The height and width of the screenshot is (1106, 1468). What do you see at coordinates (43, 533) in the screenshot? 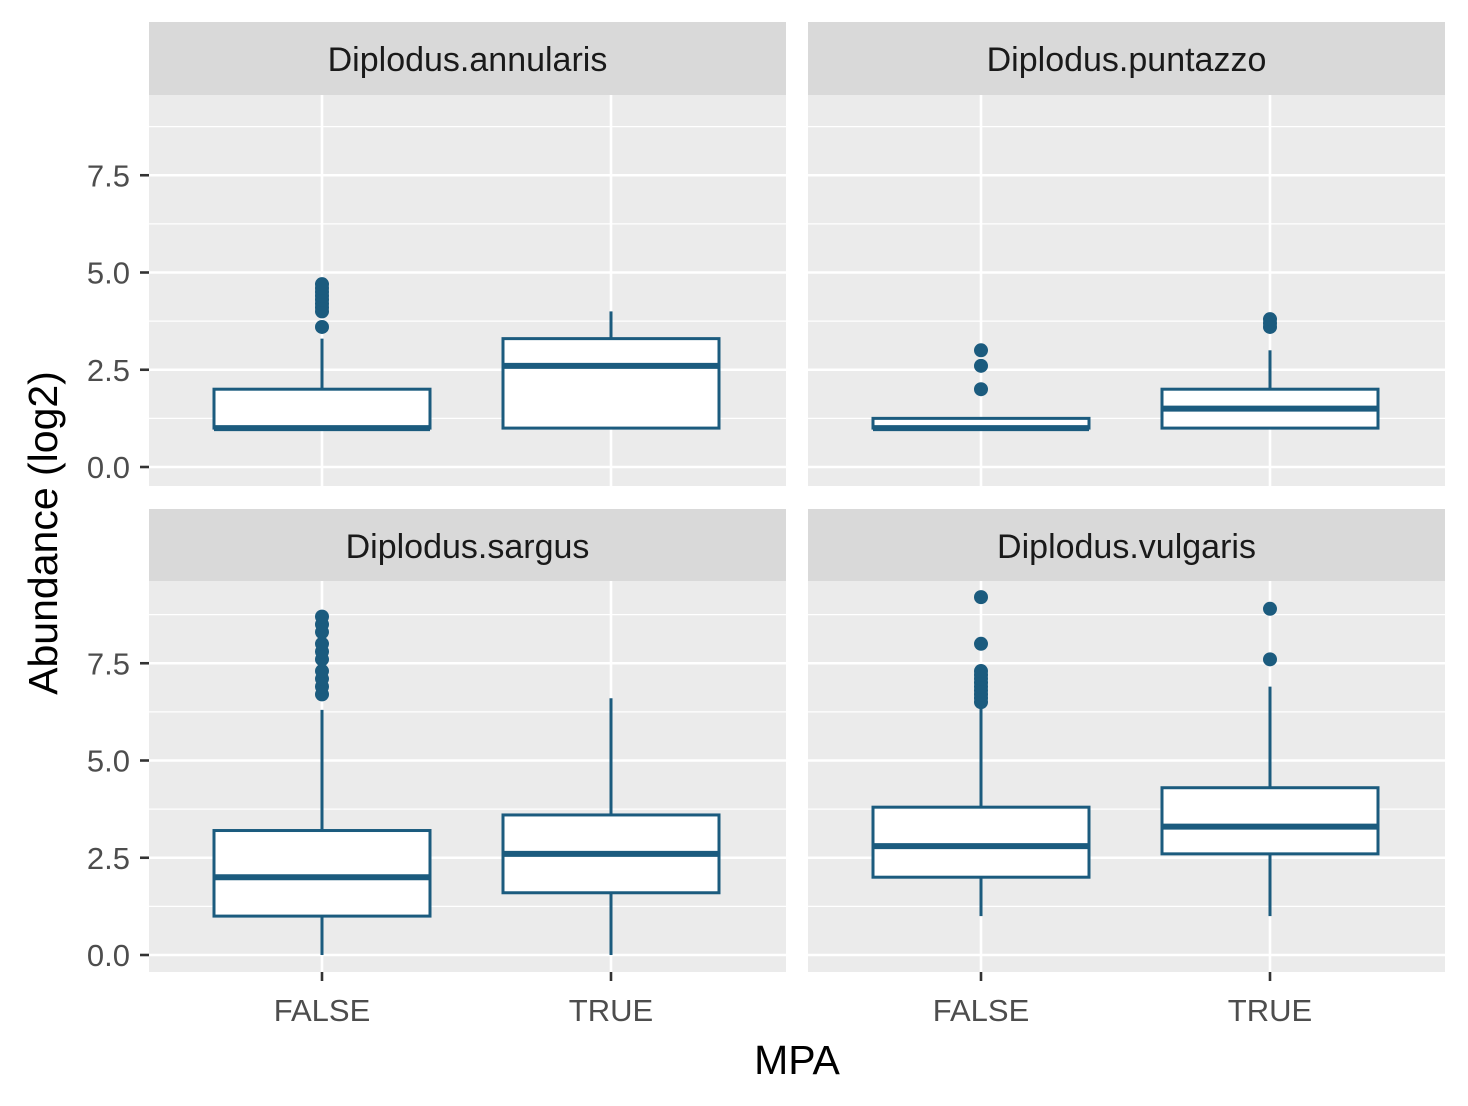
I see `y-axis-title: Abundance (log2)` at bounding box center [43, 533].